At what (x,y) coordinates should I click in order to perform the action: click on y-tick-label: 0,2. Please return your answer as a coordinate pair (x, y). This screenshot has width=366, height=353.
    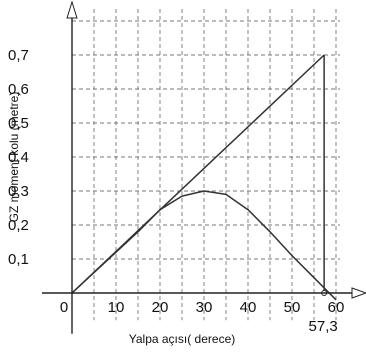
    Looking at the image, I should click on (18, 225).